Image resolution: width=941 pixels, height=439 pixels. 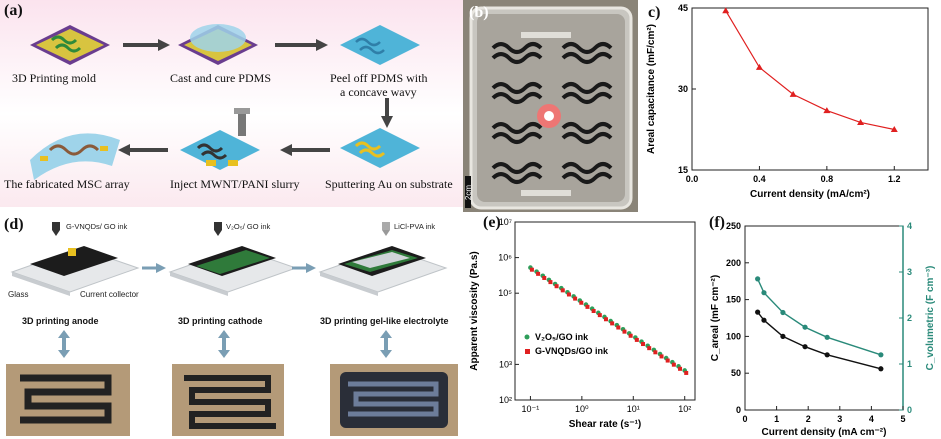 What do you see at coordinates (75, 259) in the screenshot?
I see `anode-stage-illustration` at bounding box center [75, 259].